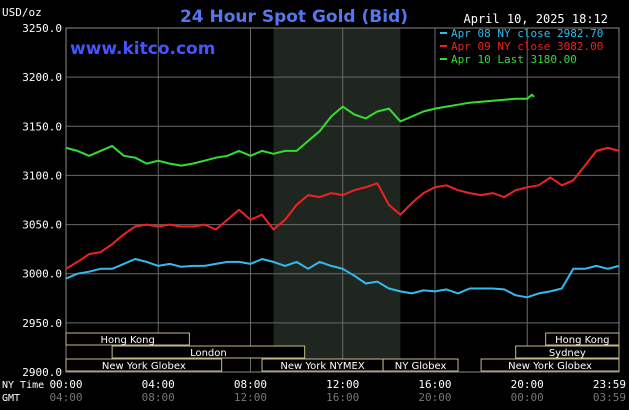  Describe the element at coordinates (23, 385) in the screenshot. I see `x-axis-label-ny: NY Time` at that location.